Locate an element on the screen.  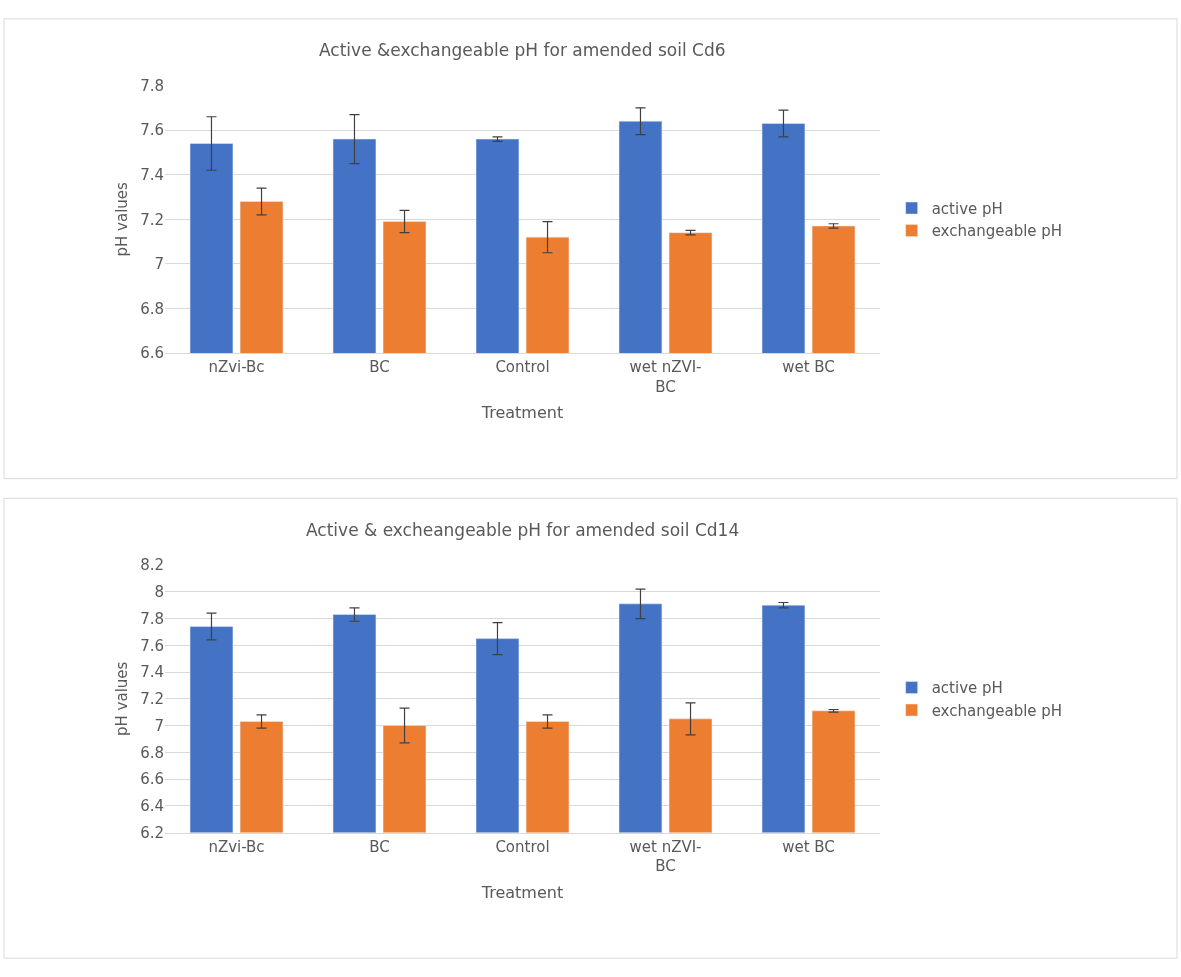
y-tick-label: 6.4 is located at coordinates (152, 806).